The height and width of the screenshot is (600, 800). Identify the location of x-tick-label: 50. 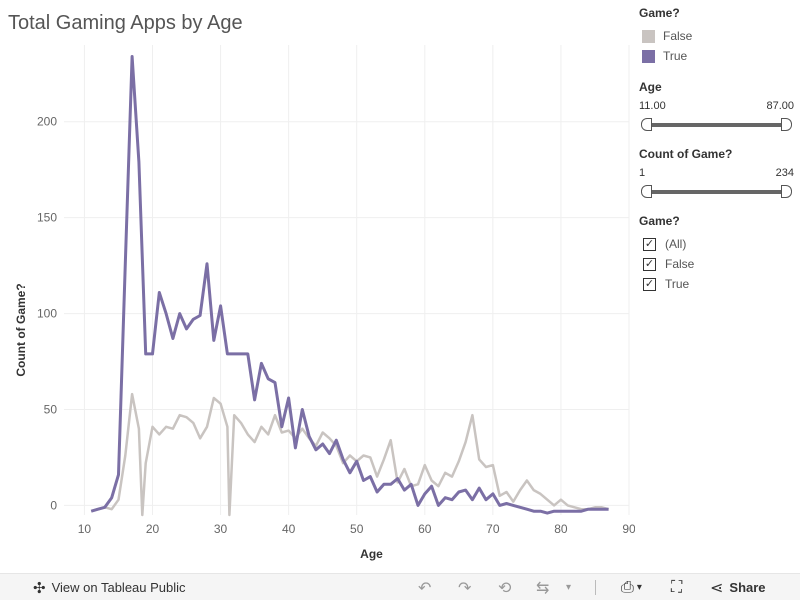
(357, 529).